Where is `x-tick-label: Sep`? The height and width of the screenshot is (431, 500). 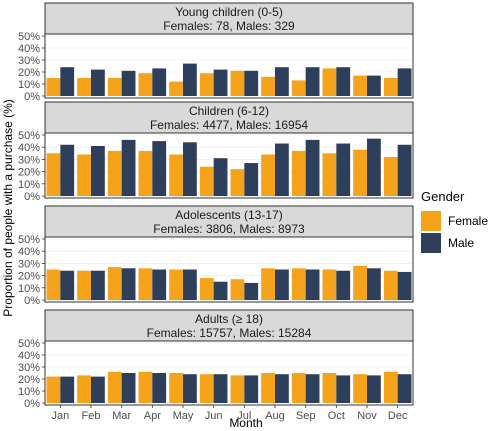 x-tick-label: Sep is located at coordinates (306, 416).